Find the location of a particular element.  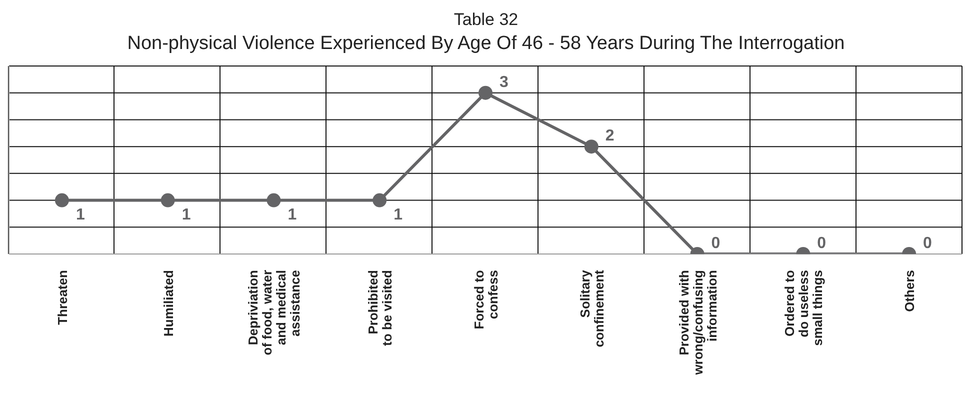

data-label: 2 is located at coordinates (609, 136).